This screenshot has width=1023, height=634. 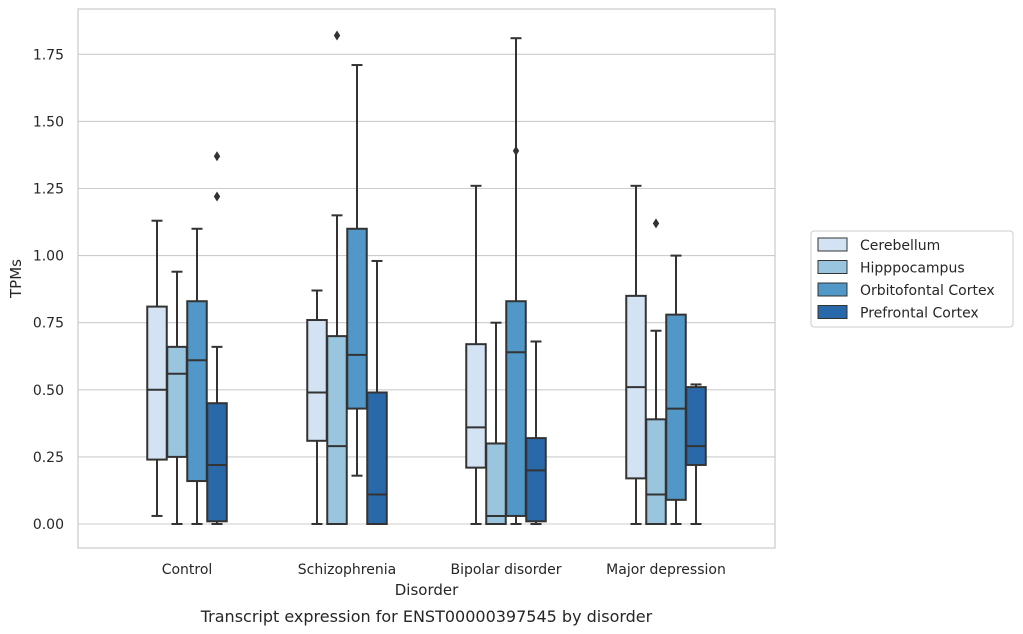 What do you see at coordinates (347, 570) in the screenshot?
I see `x-tick-label: Schizophrenia` at bounding box center [347, 570].